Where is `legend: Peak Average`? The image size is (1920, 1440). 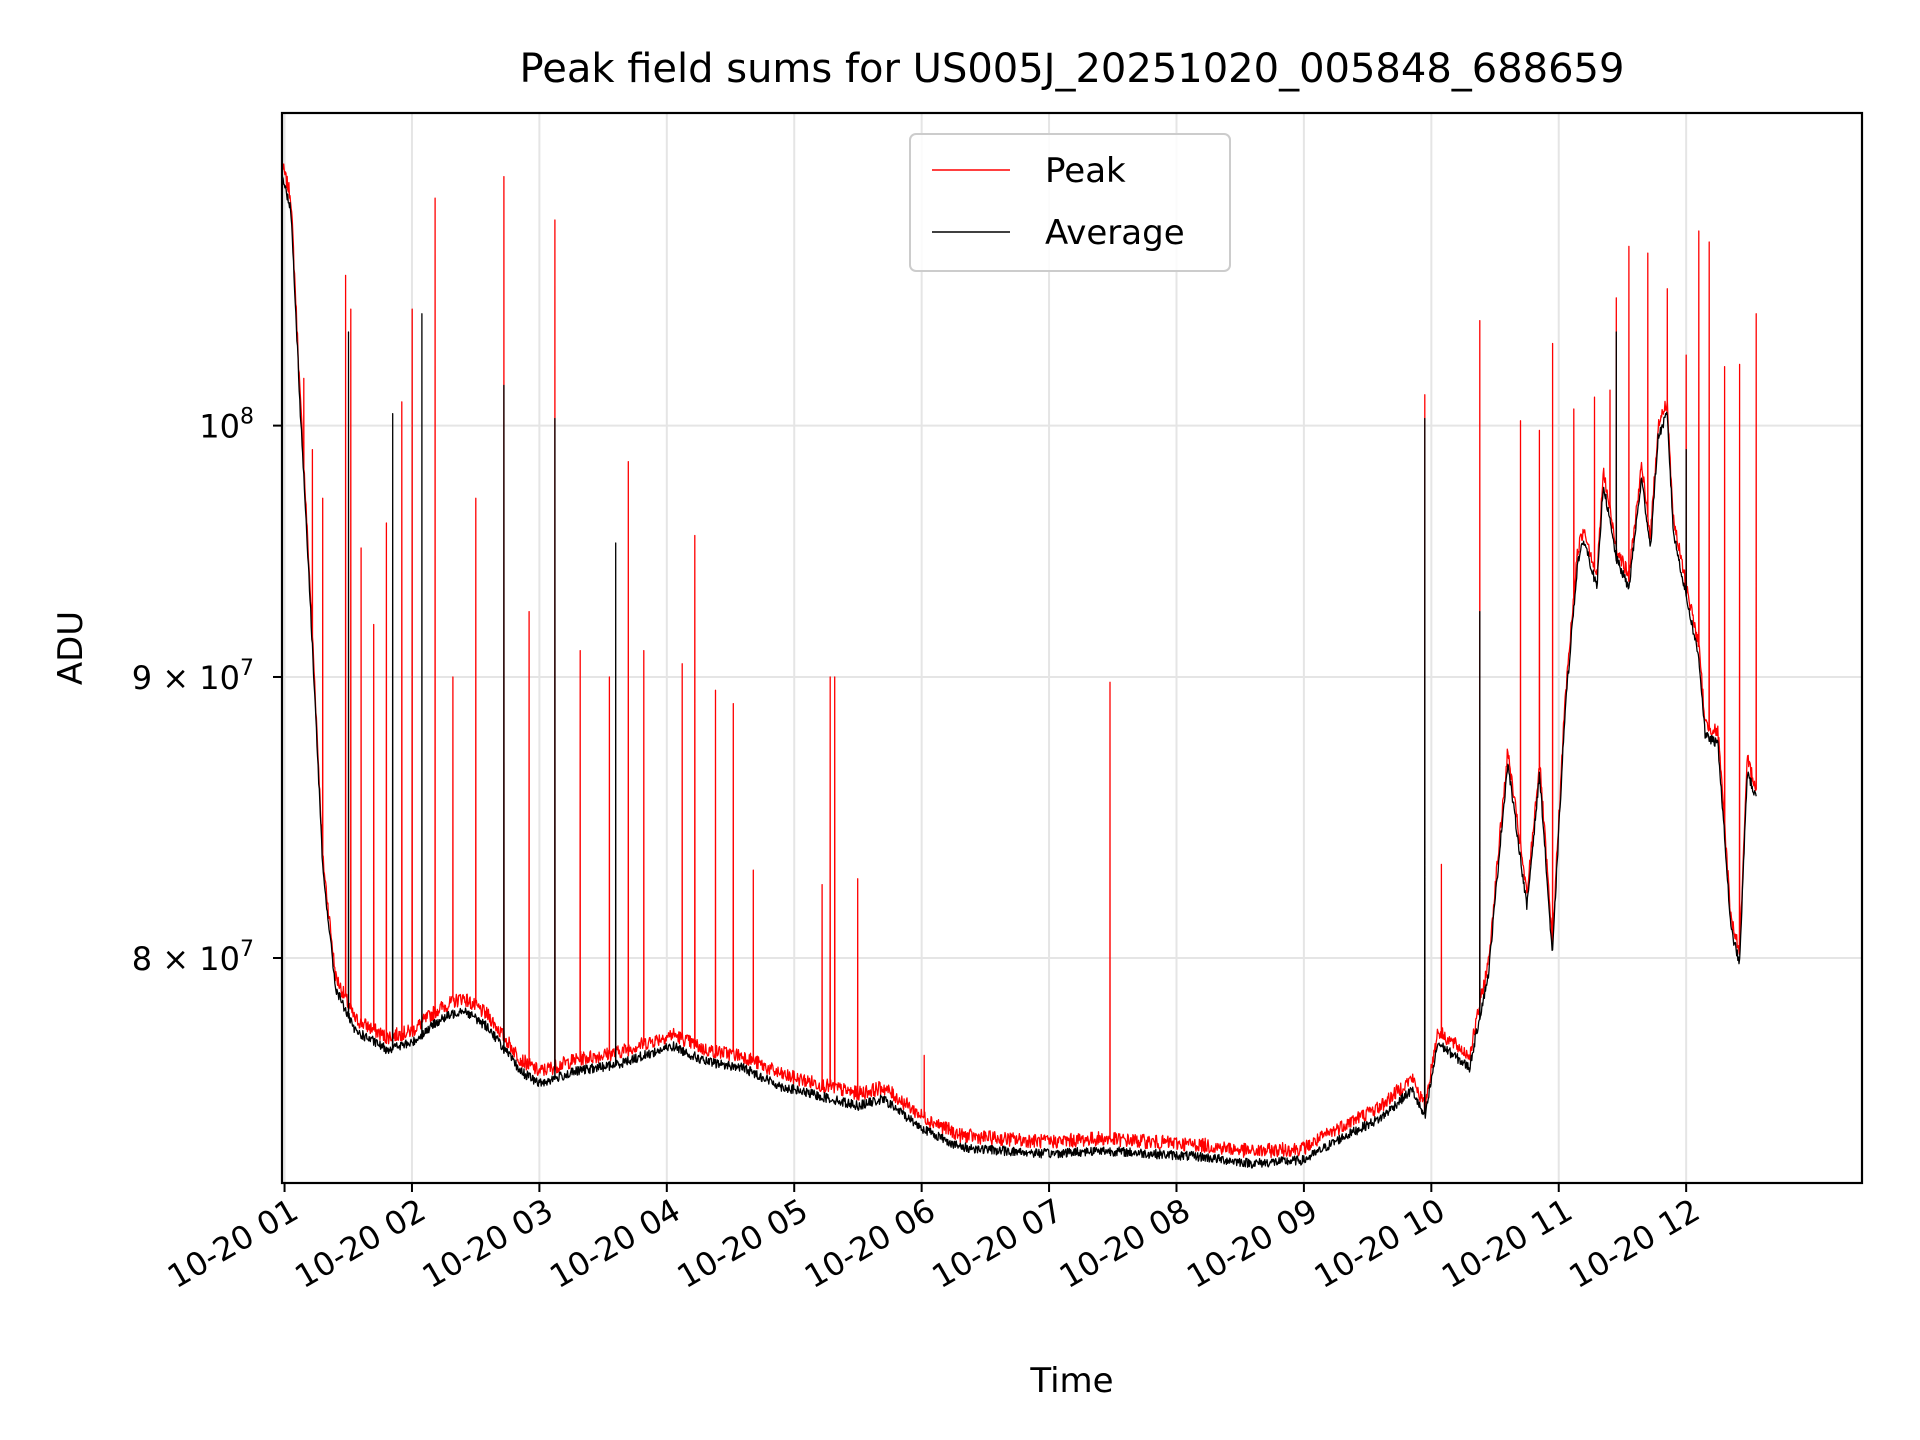 legend: Peak Average is located at coordinates (1070, 202).